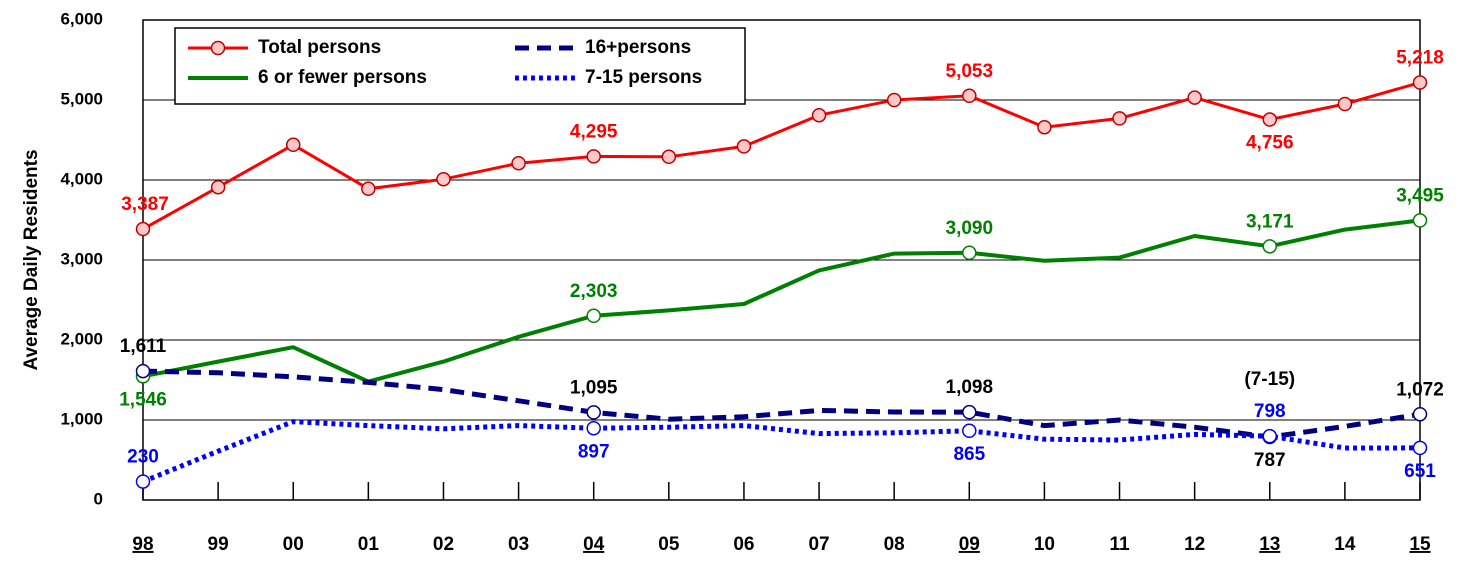  Describe the element at coordinates (81, 98) in the screenshot. I see `y-tick-label: 5,000` at that location.